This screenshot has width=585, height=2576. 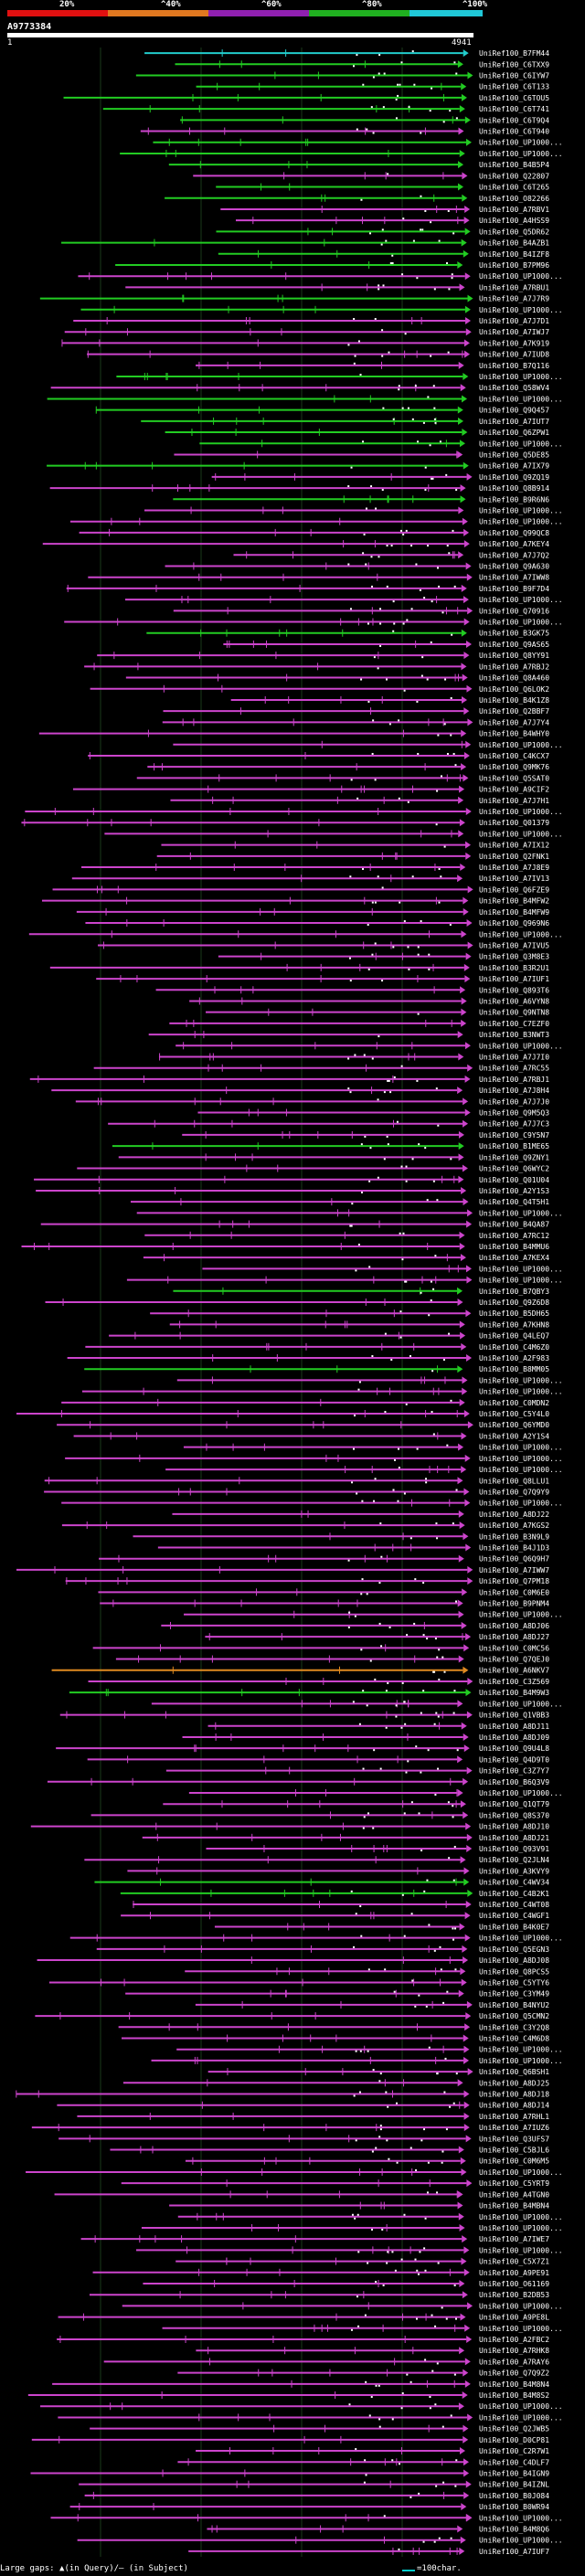 I want to click on hit-label: UniRef100_A7RHK8, so click(x=514, y=2351).